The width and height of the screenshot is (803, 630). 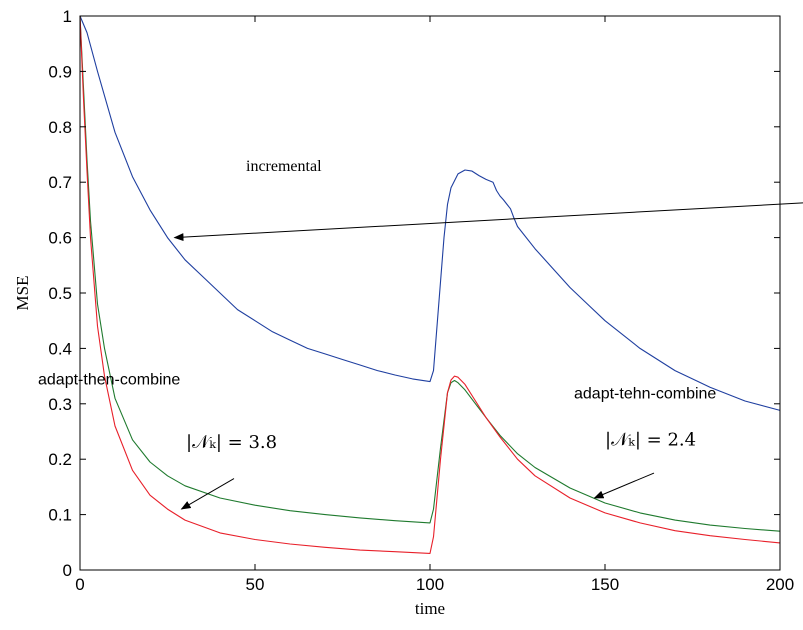 What do you see at coordinates (79, 584) in the screenshot?
I see `x-tick-label: 0` at bounding box center [79, 584].